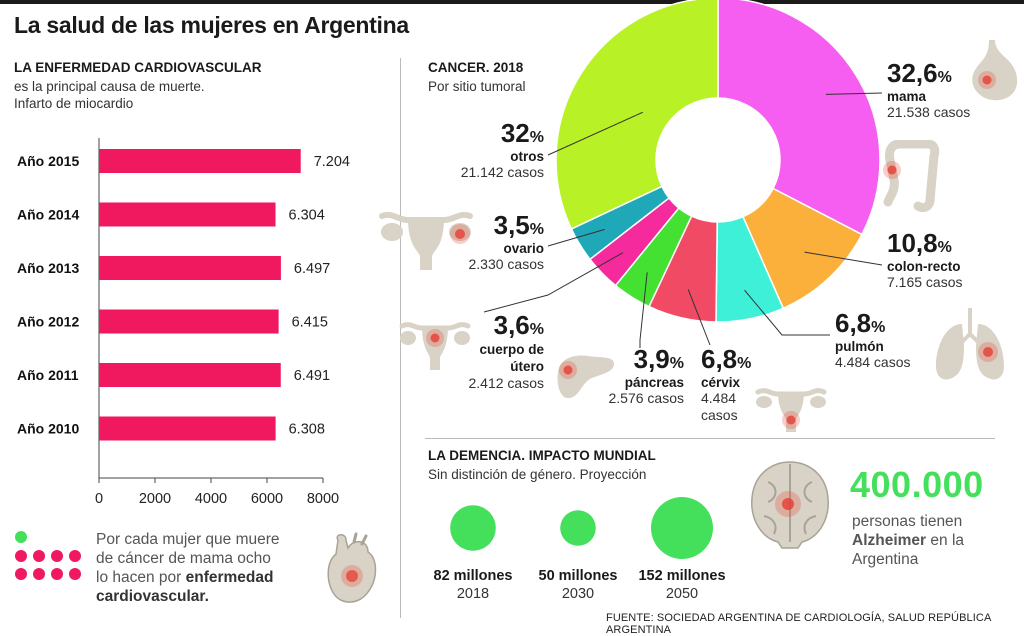 This screenshot has height=636, width=1024. What do you see at coordinates (48, 555) in the screenshot?
I see `legend-dots` at bounding box center [48, 555].